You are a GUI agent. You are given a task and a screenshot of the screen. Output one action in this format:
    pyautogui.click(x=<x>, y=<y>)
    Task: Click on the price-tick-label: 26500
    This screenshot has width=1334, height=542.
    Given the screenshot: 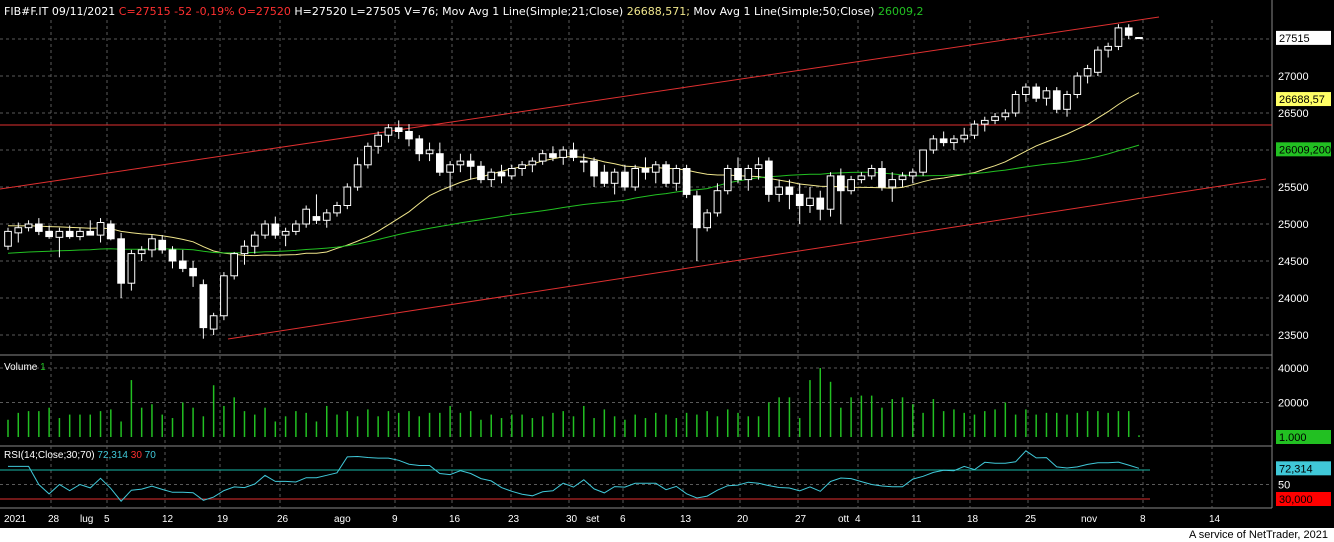 What is the action you would take?
    pyautogui.click(x=1293, y=114)
    